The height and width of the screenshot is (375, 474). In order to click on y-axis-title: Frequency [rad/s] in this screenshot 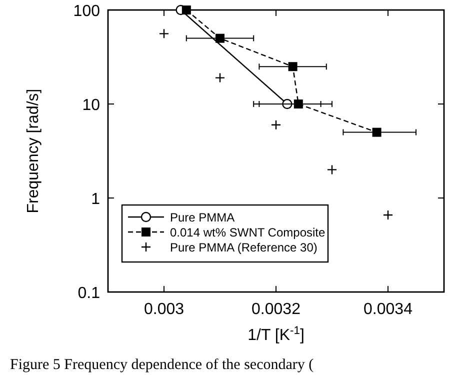, I will do `click(33, 151)`.